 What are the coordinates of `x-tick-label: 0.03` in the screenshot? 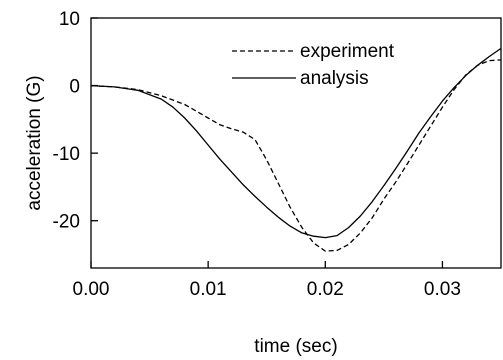 It's located at (442, 289).